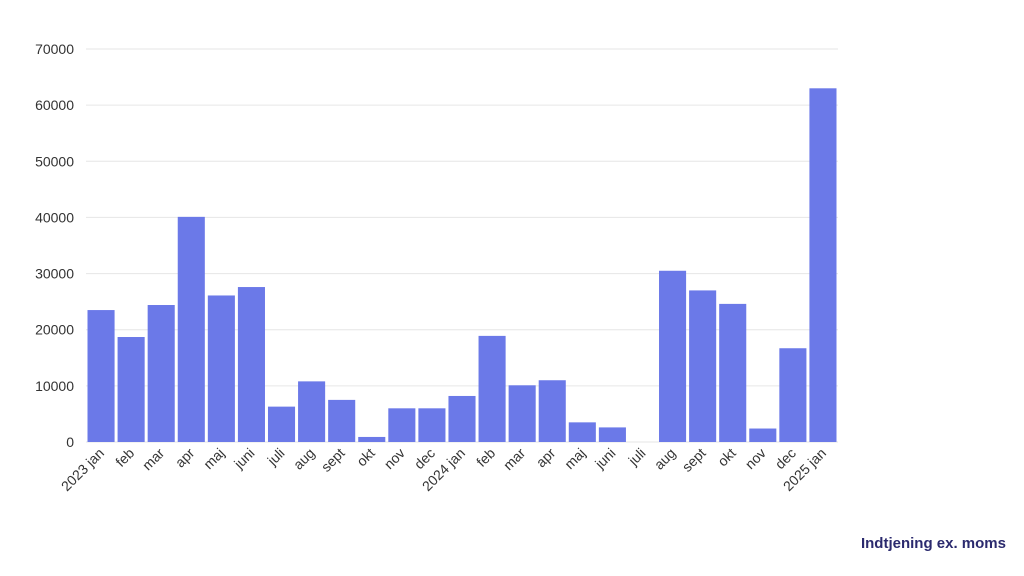 The image size is (1024, 576). What do you see at coordinates (54, 330) in the screenshot?
I see `y-tick-label: 20000` at bounding box center [54, 330].